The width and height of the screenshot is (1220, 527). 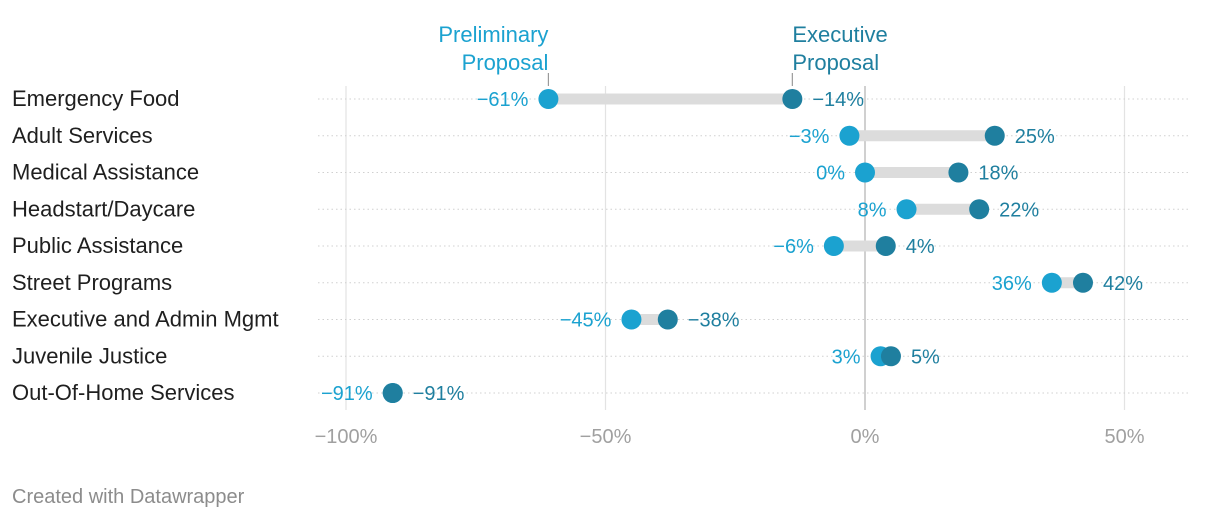 I want to click on data-label-preliminary: 8%, so click(x=872, y=210).